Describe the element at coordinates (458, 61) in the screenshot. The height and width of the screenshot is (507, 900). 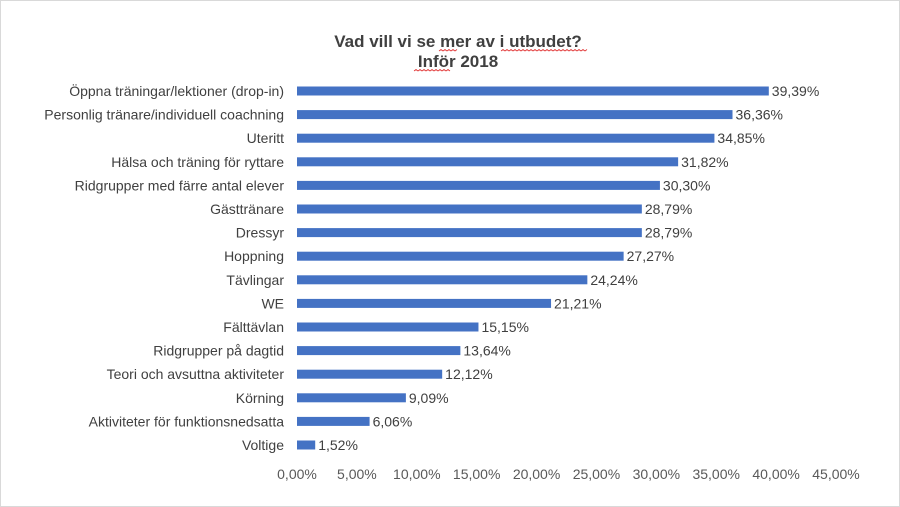
I see `chart-subtitle: Inför 2018` at that location.